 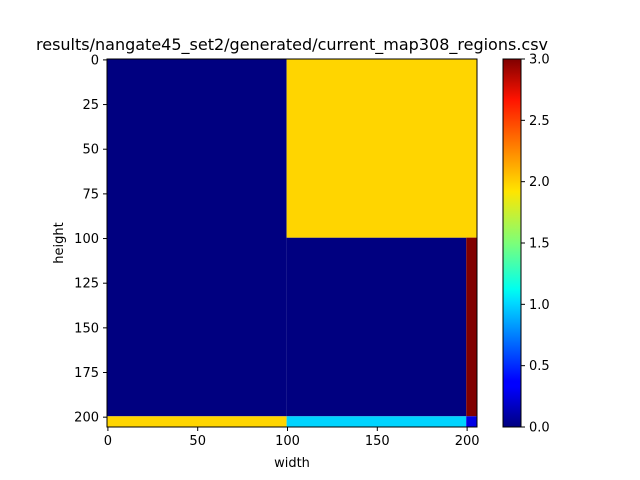 I want to click on y-axis-label: height, so click(x=59, y=242).